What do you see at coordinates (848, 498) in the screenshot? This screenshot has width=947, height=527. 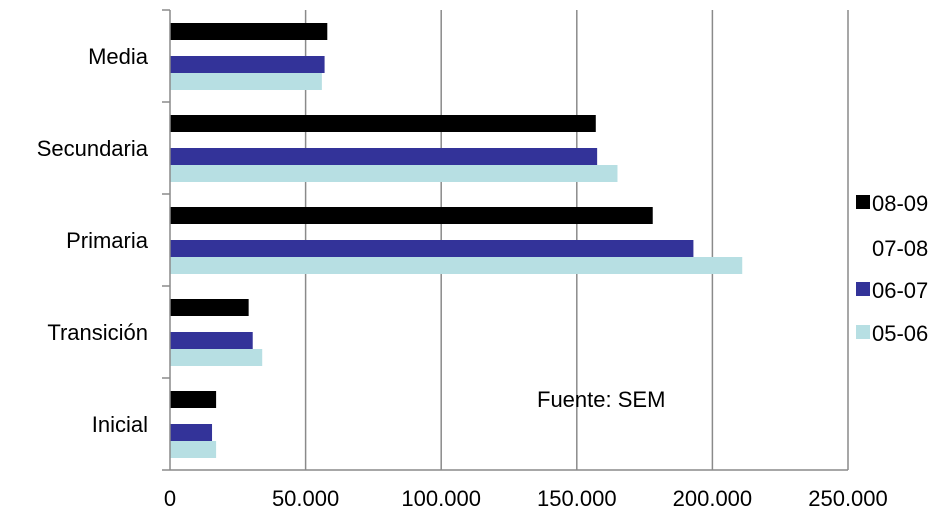 I see `x-tick-label-5: 250.000` at bounding box center [848, 498].